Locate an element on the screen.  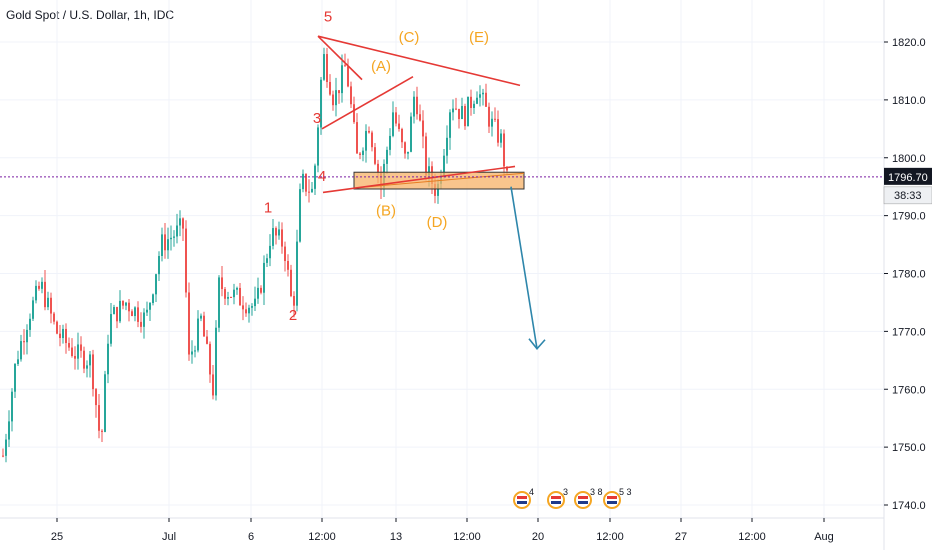
wave-label: 5 is located at coordinates (328, 17).